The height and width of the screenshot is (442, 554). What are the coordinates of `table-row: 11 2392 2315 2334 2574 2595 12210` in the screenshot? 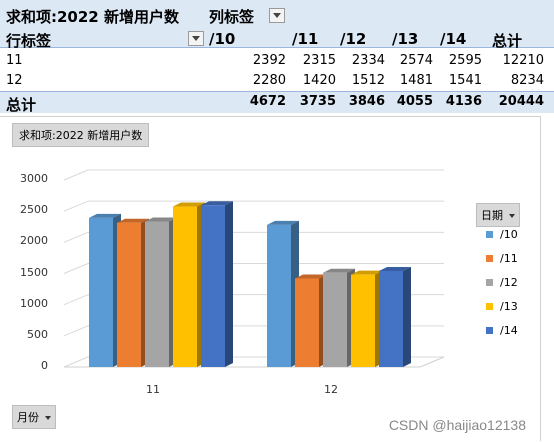 It's located at (277, 61).